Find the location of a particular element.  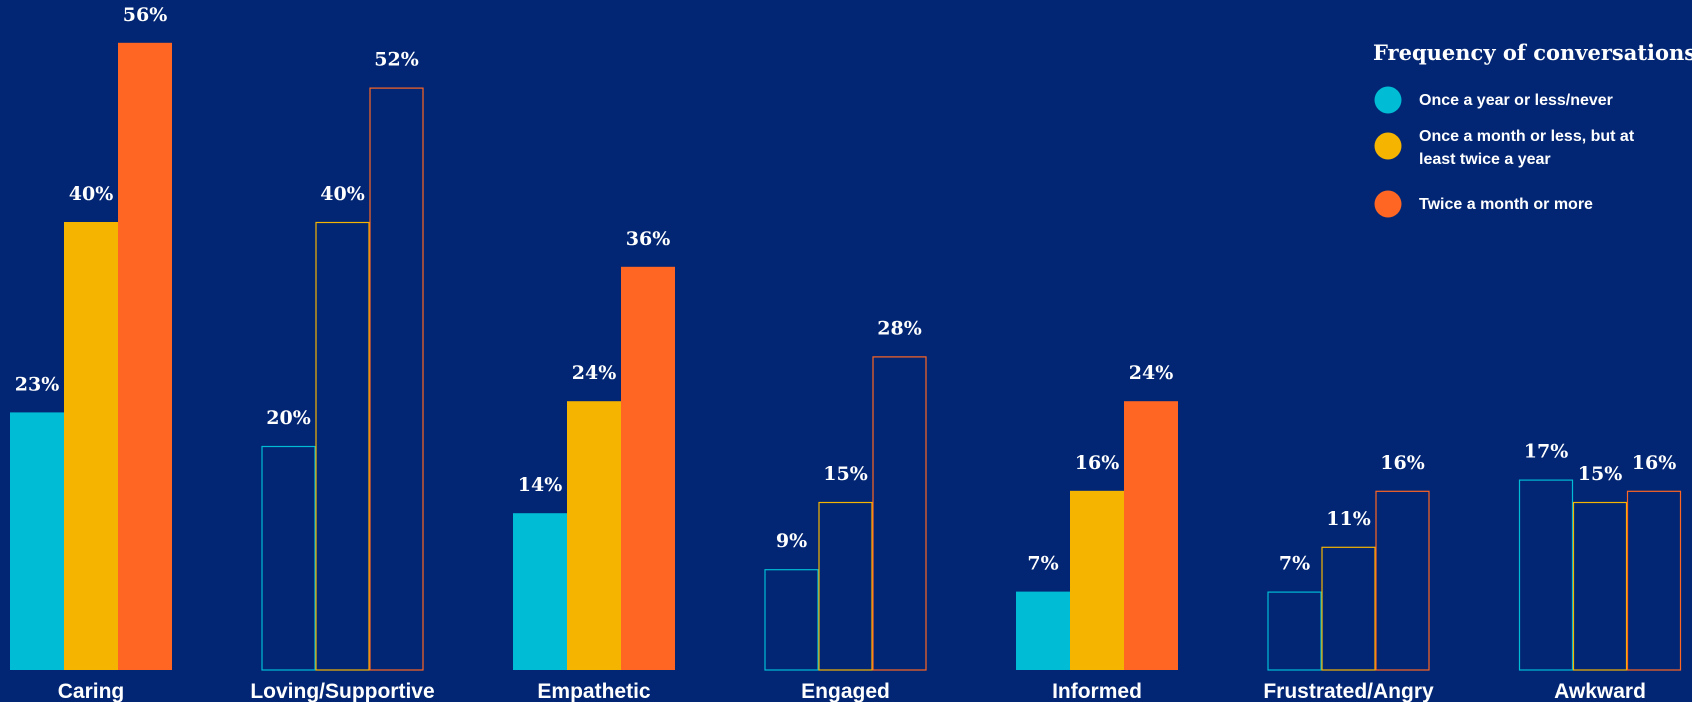

value-label-caring-series-2: 40% is located at coordinates (91, 194).